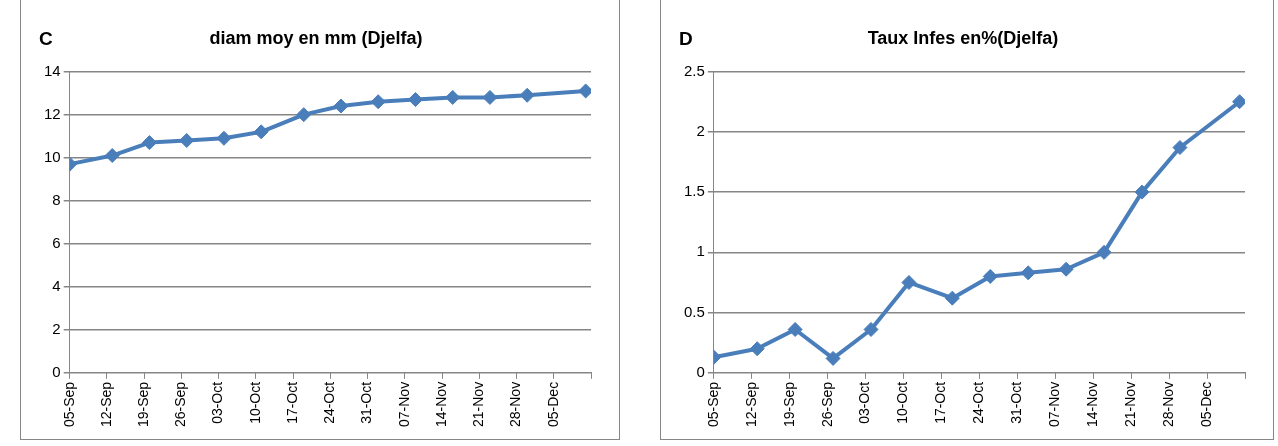  What do you see at coordinates (56, 285) in the screenshot?
I see `y-tick-label: 4` at bounding box center [56, 285].